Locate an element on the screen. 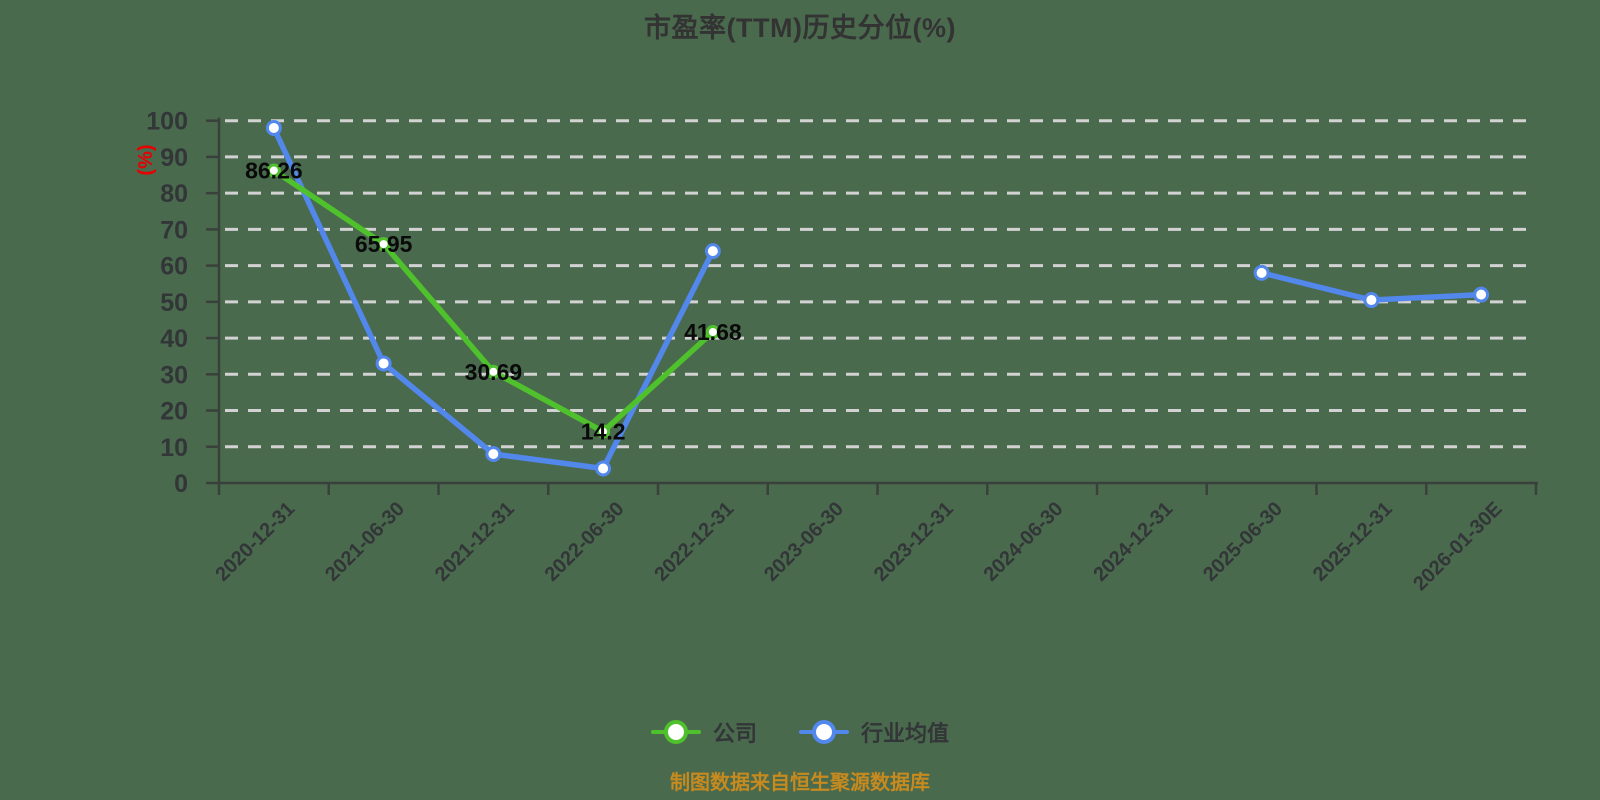  y-tick-label: 80 is located at coordinates (174, 194).